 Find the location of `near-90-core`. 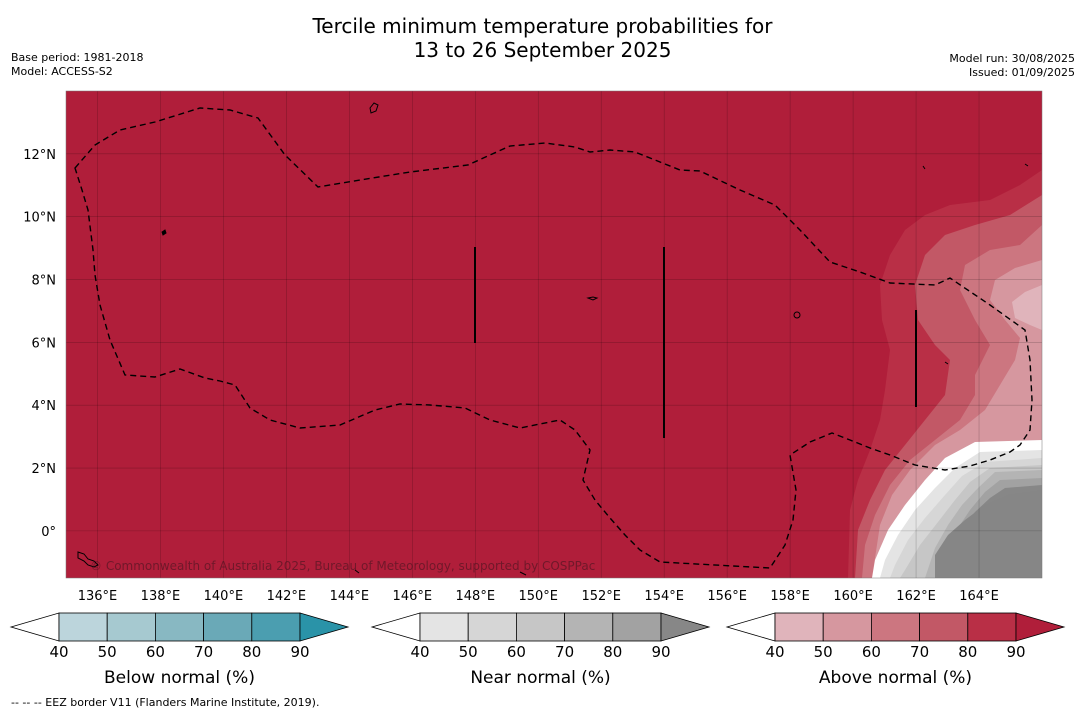

near-90-core is located at coordinates (988, 534).